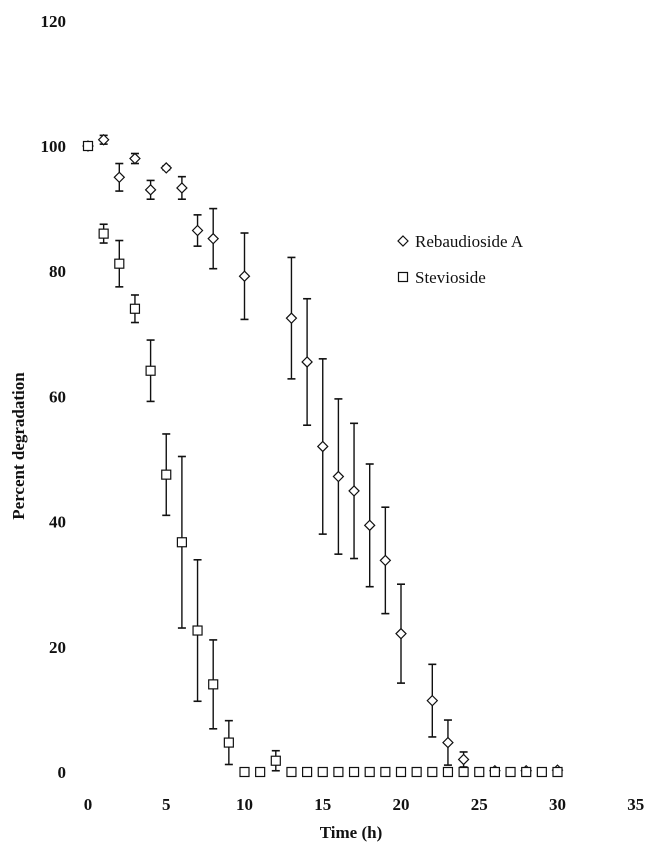 This screenshot has height=848, width=649. I want to click on y-tick-label: 60, so click(57, 396).